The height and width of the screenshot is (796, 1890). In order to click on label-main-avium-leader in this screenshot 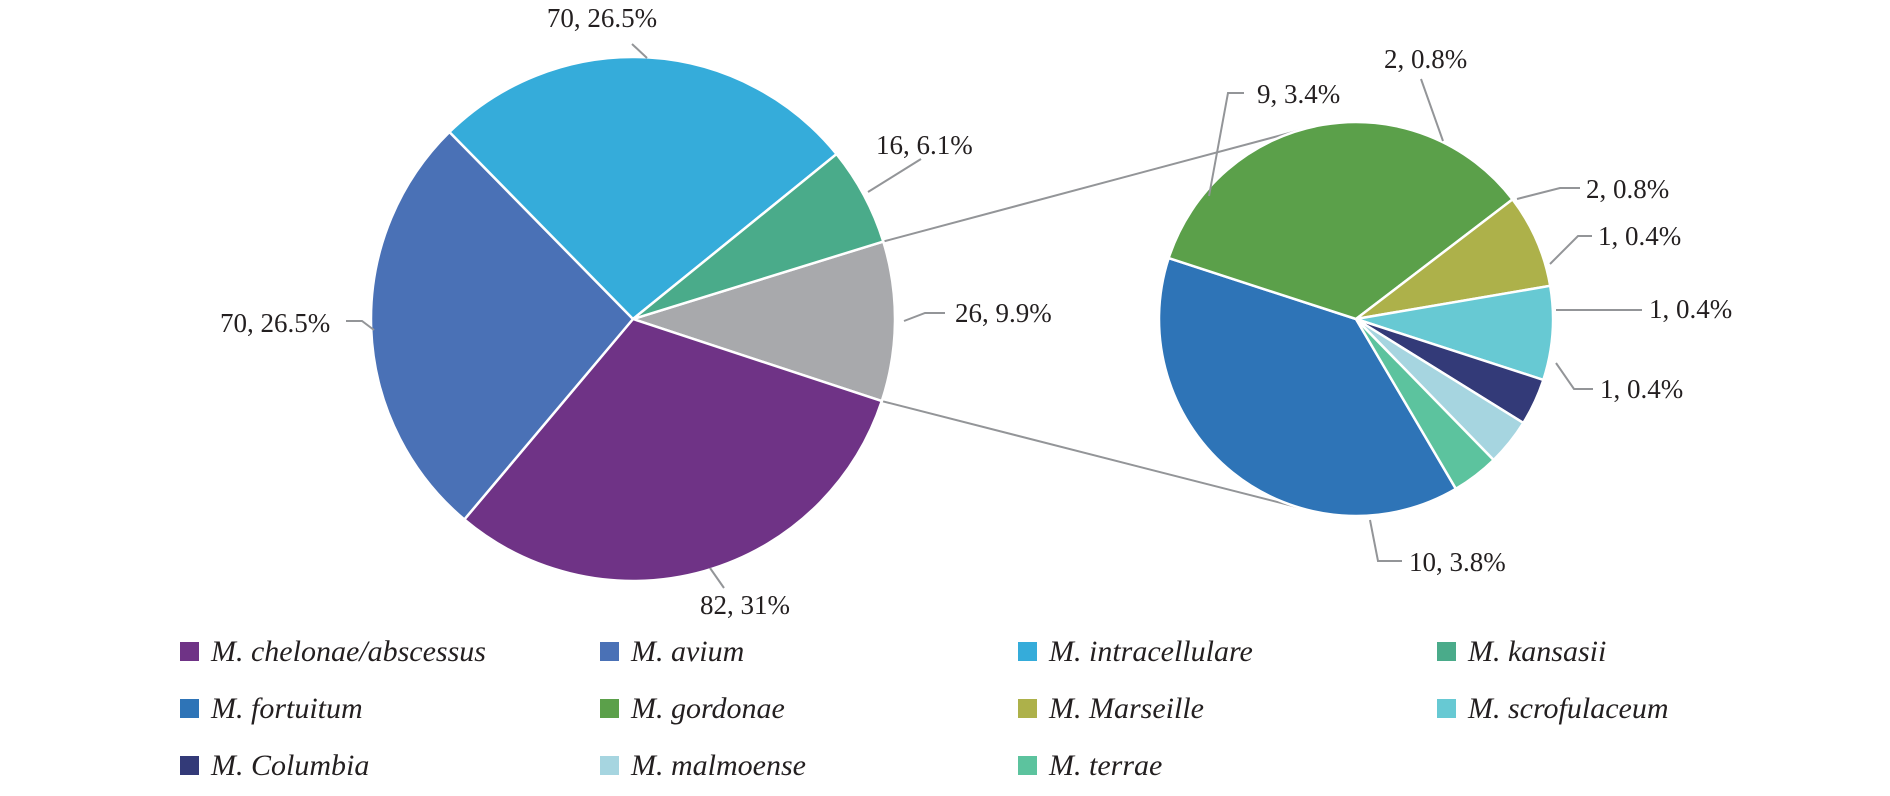, I will do `click(360, 325)`.